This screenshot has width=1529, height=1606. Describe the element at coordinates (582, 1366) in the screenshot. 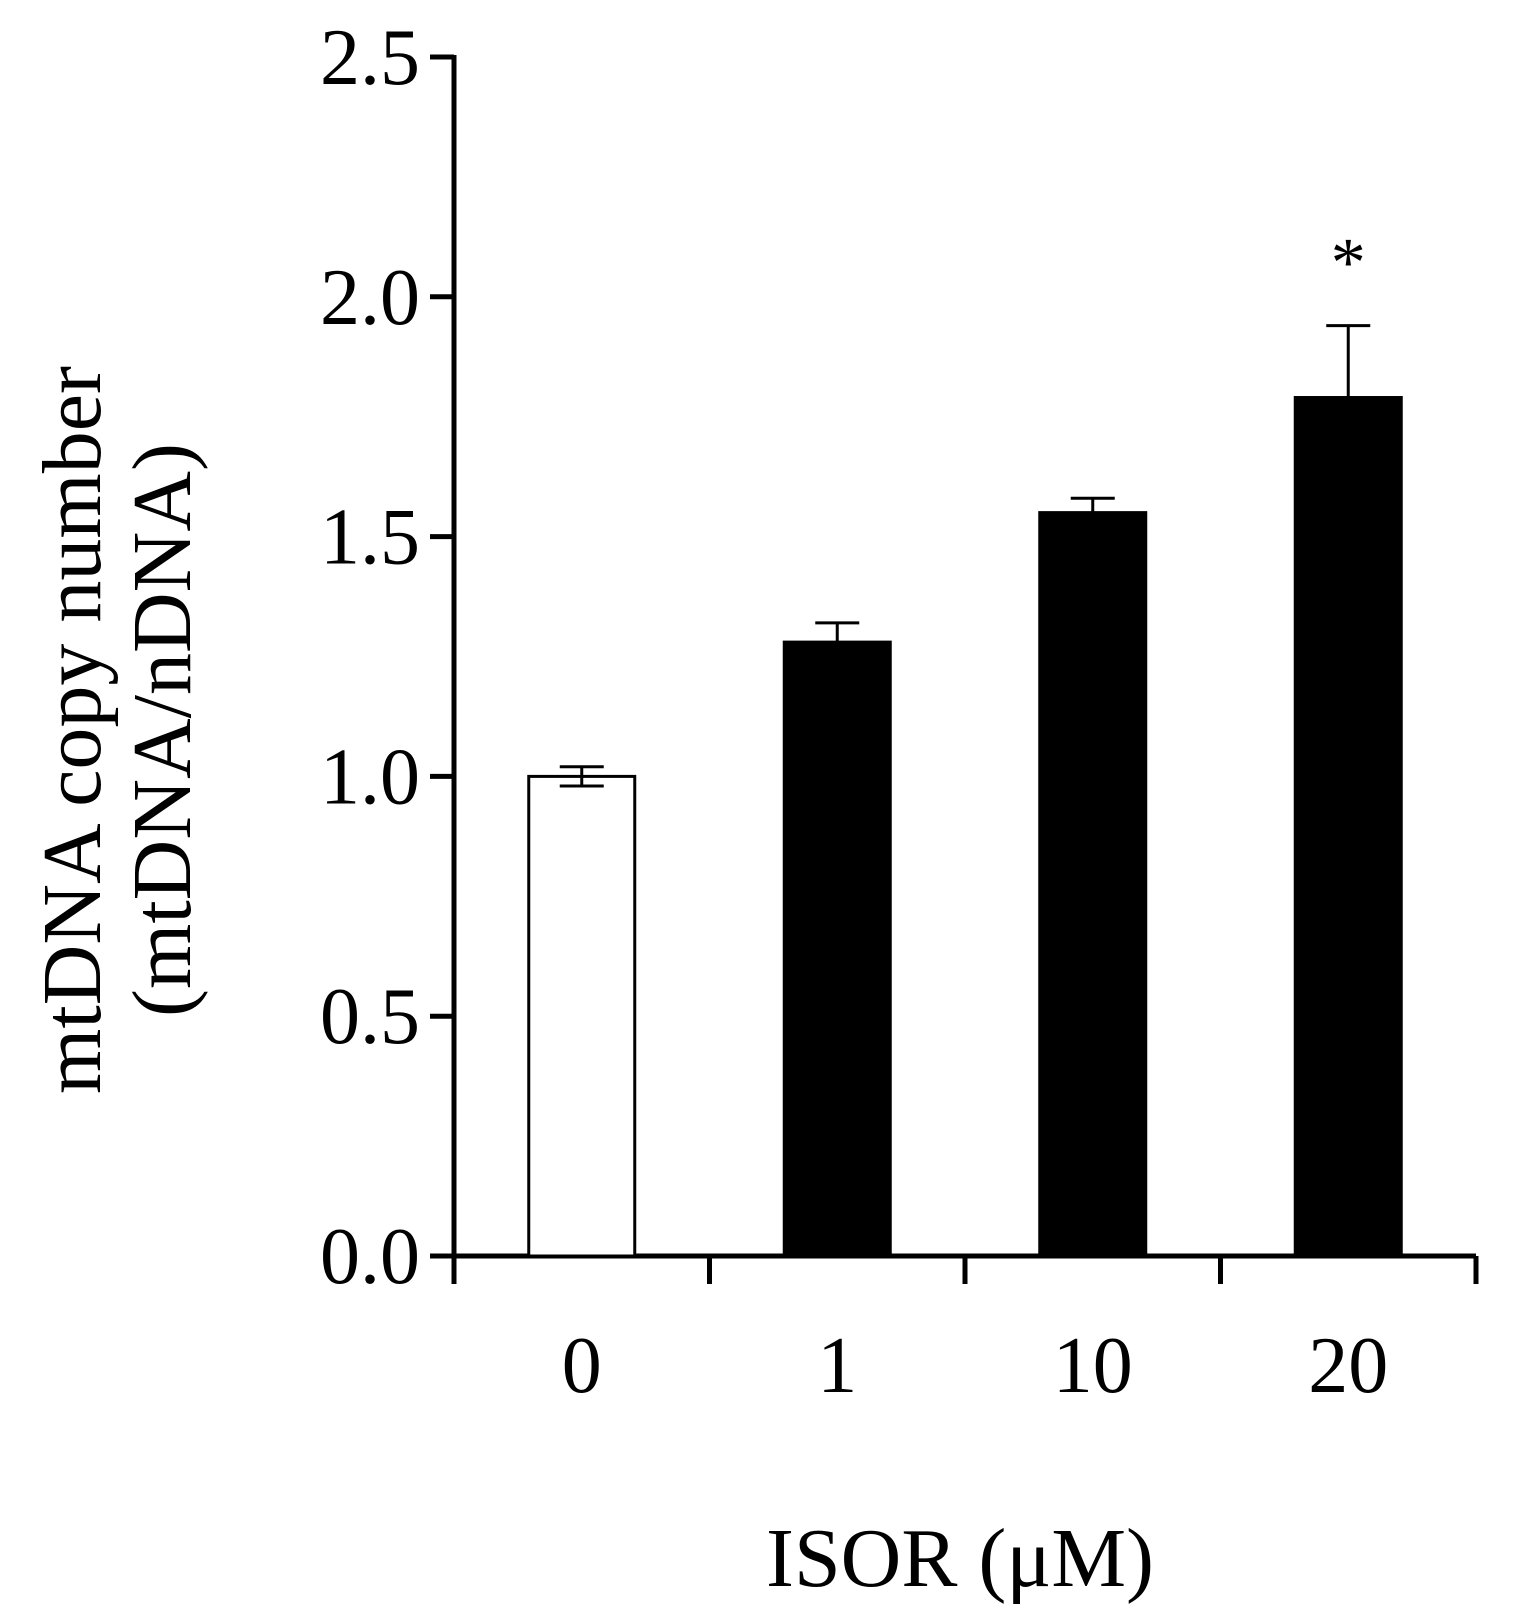

I see `x-tick-label: 0` at that location.